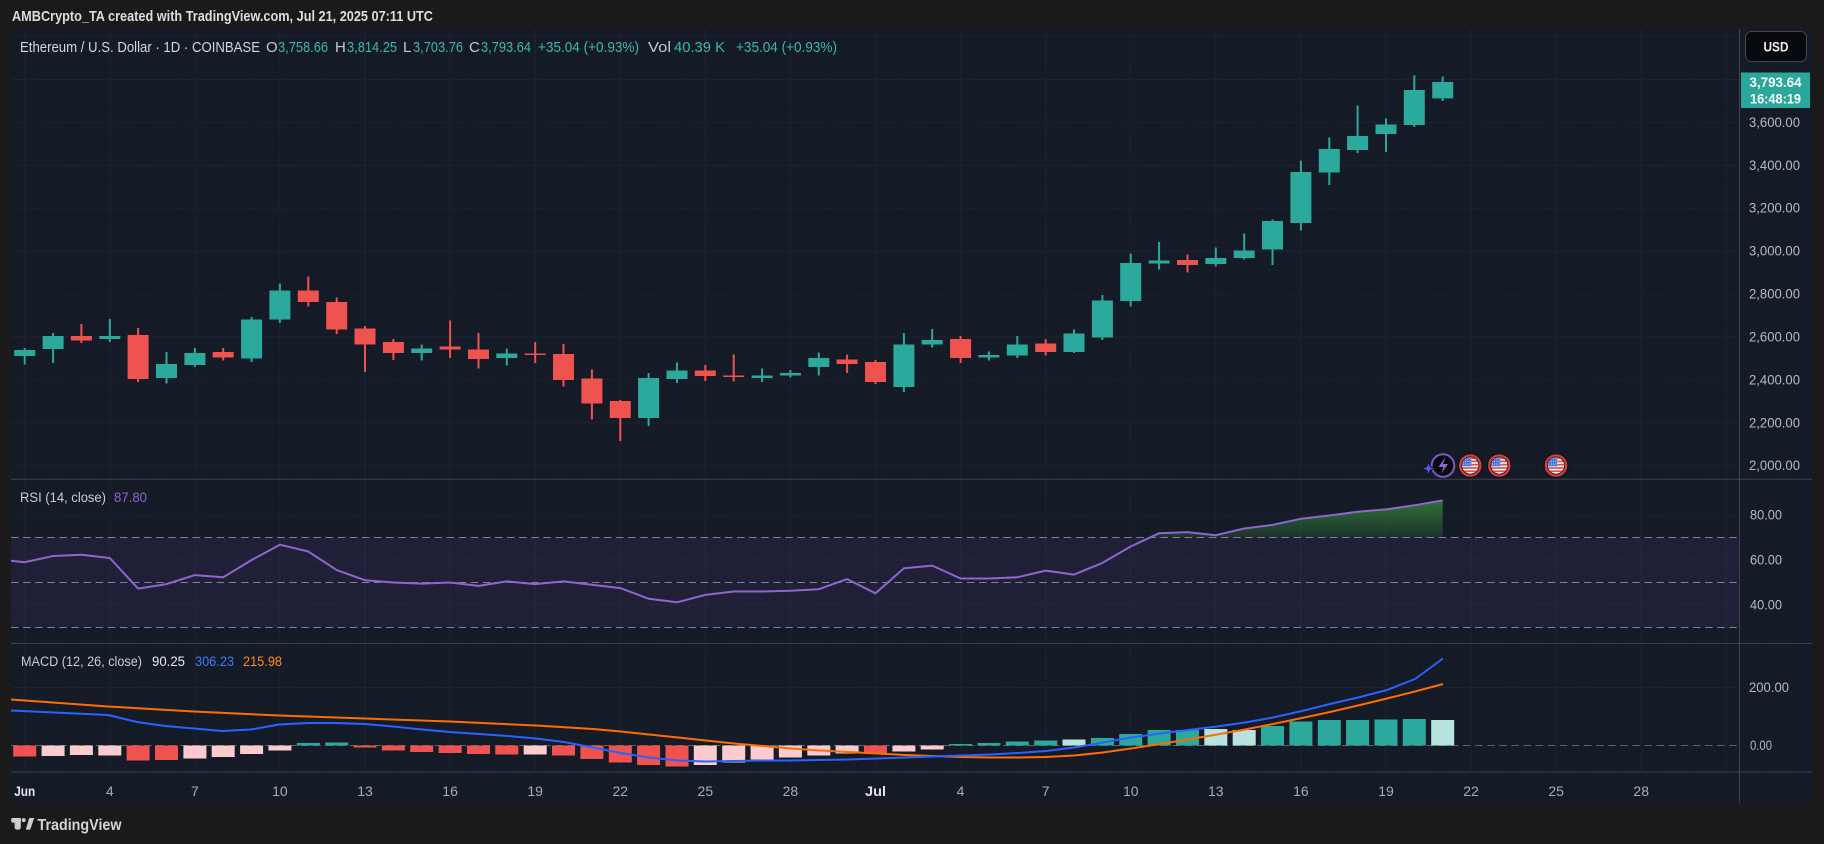  Describe the element at coordinates (438, 47) in the screenshot. I see `svg-text: 3,703.76` at that location.